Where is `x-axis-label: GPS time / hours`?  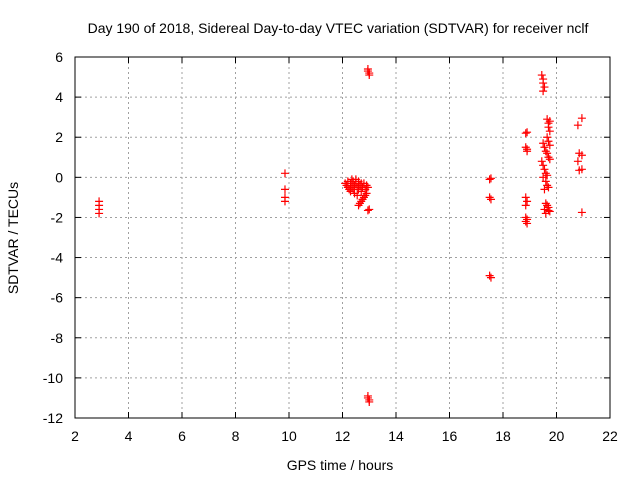 x-axis-label: GPS time / hours is located at coordinates (340, 465).